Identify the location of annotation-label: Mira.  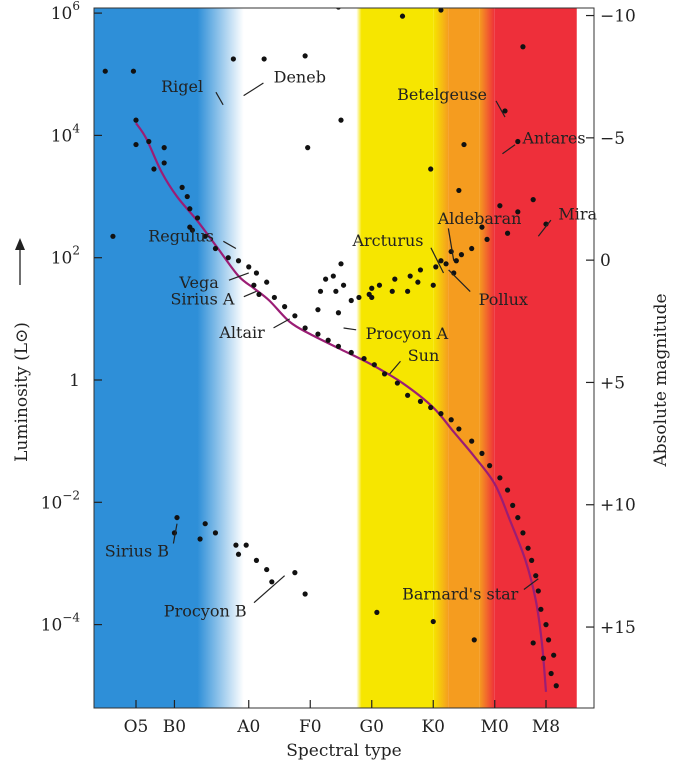
(577, 213).